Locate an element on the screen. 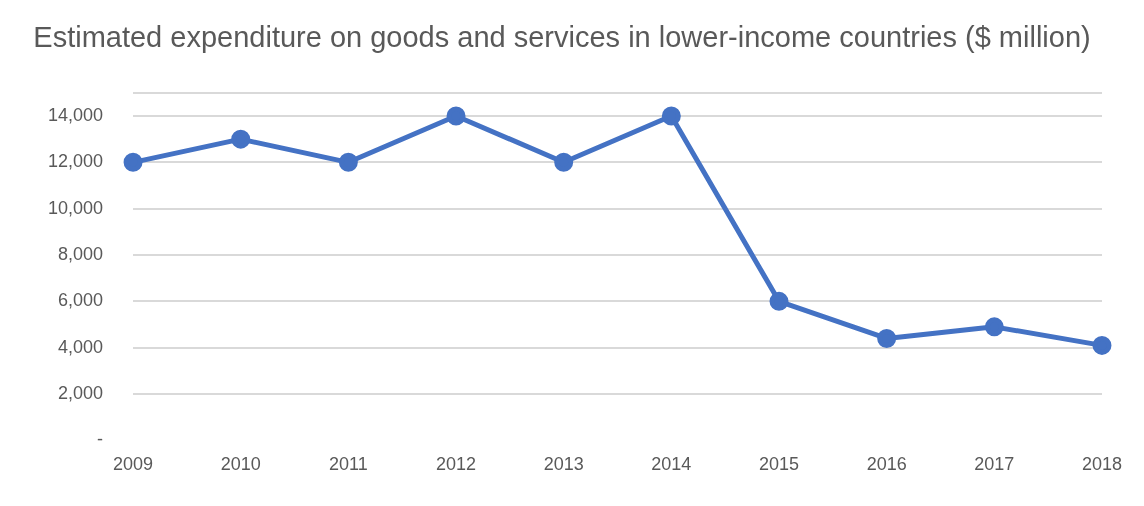  y-tick-label: 2,000 is located at coordinates (81, 393).